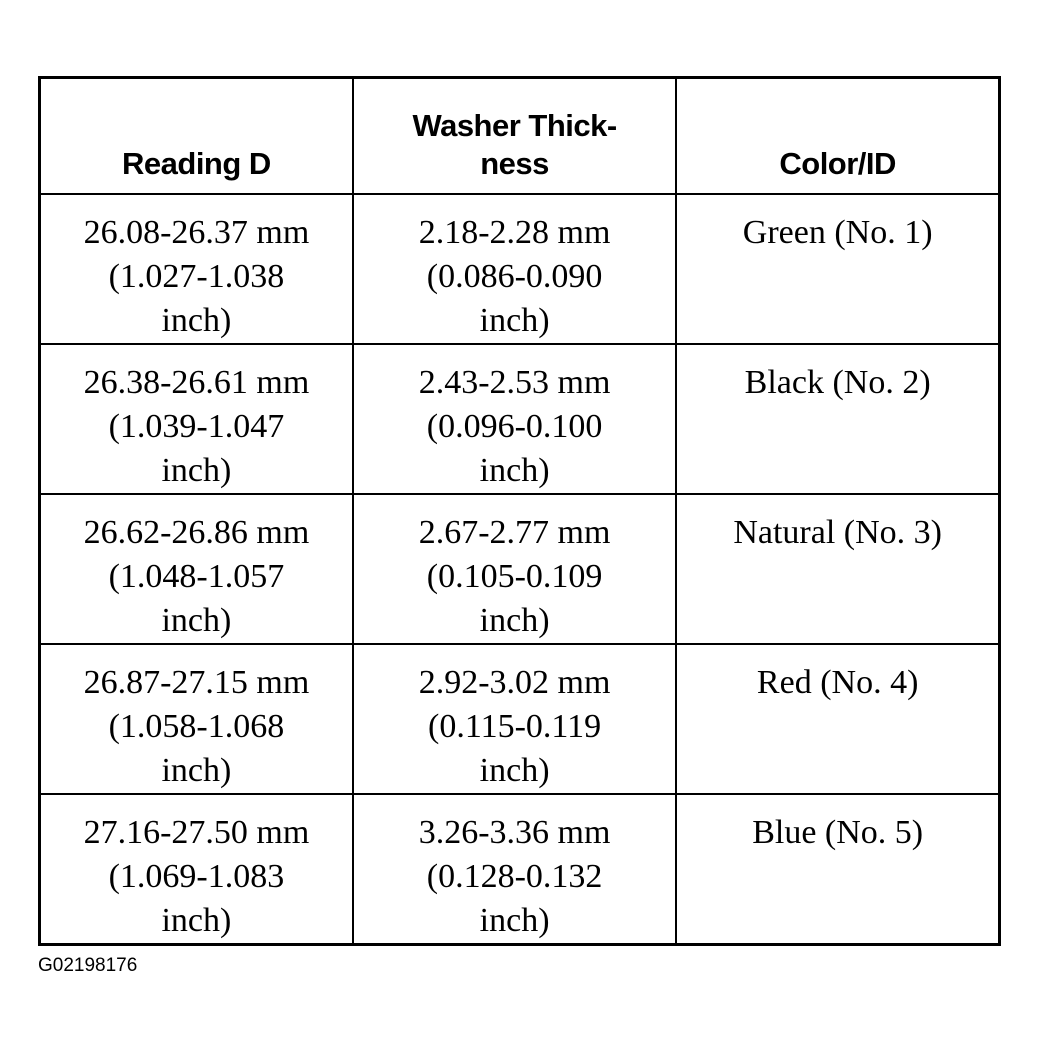 This screenshot has width=1039, height=1049. What do you see at coordinates (514, 276) in the screenshot?
I see `cell-text: (0.086-0.090` at bounding box center [514, 276].